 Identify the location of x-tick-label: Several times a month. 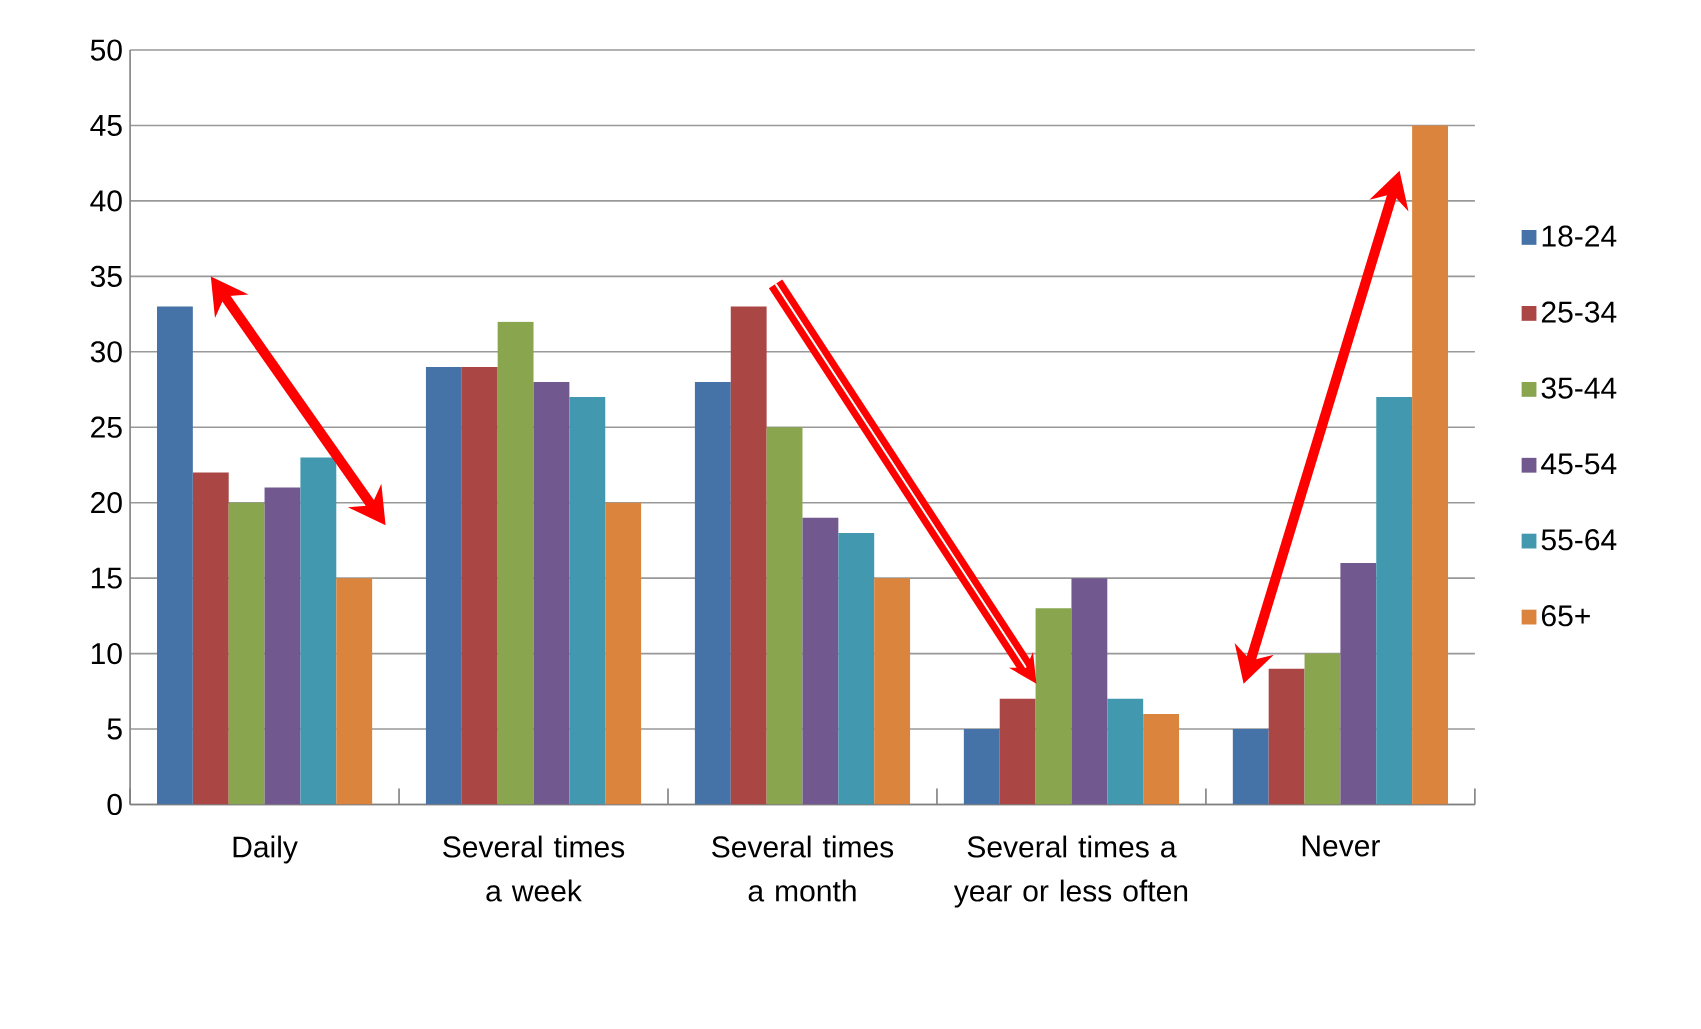
(803, 868).